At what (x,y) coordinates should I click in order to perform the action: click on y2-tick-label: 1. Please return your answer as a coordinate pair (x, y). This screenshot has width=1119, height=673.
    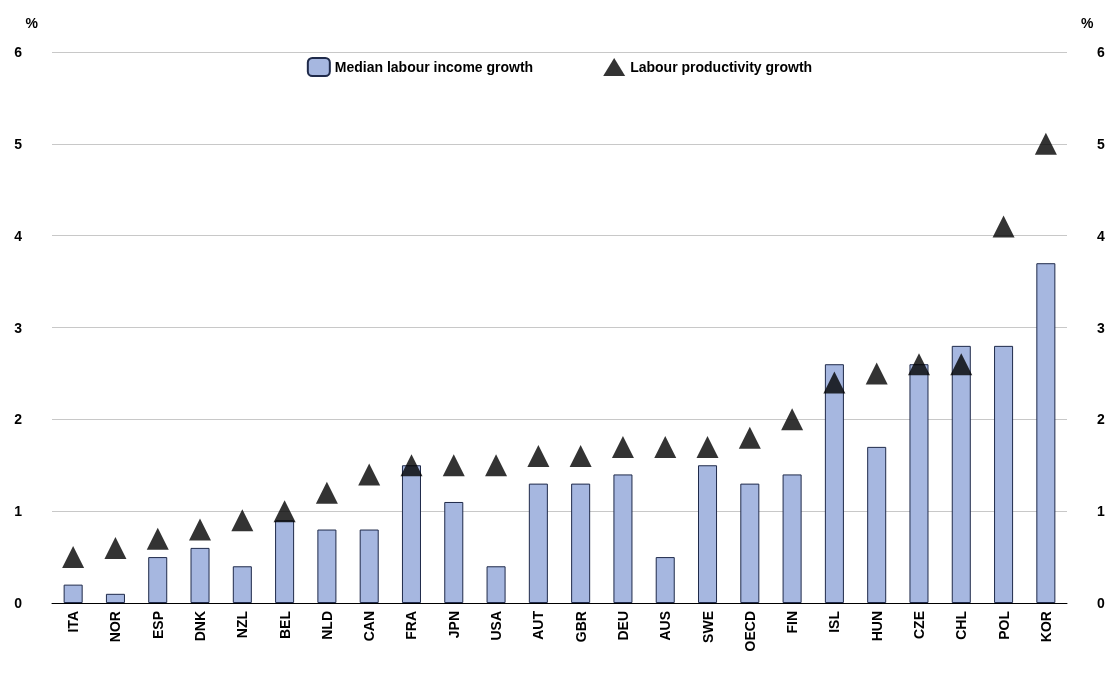
    Looking at the image, I should click on (1101, 511).